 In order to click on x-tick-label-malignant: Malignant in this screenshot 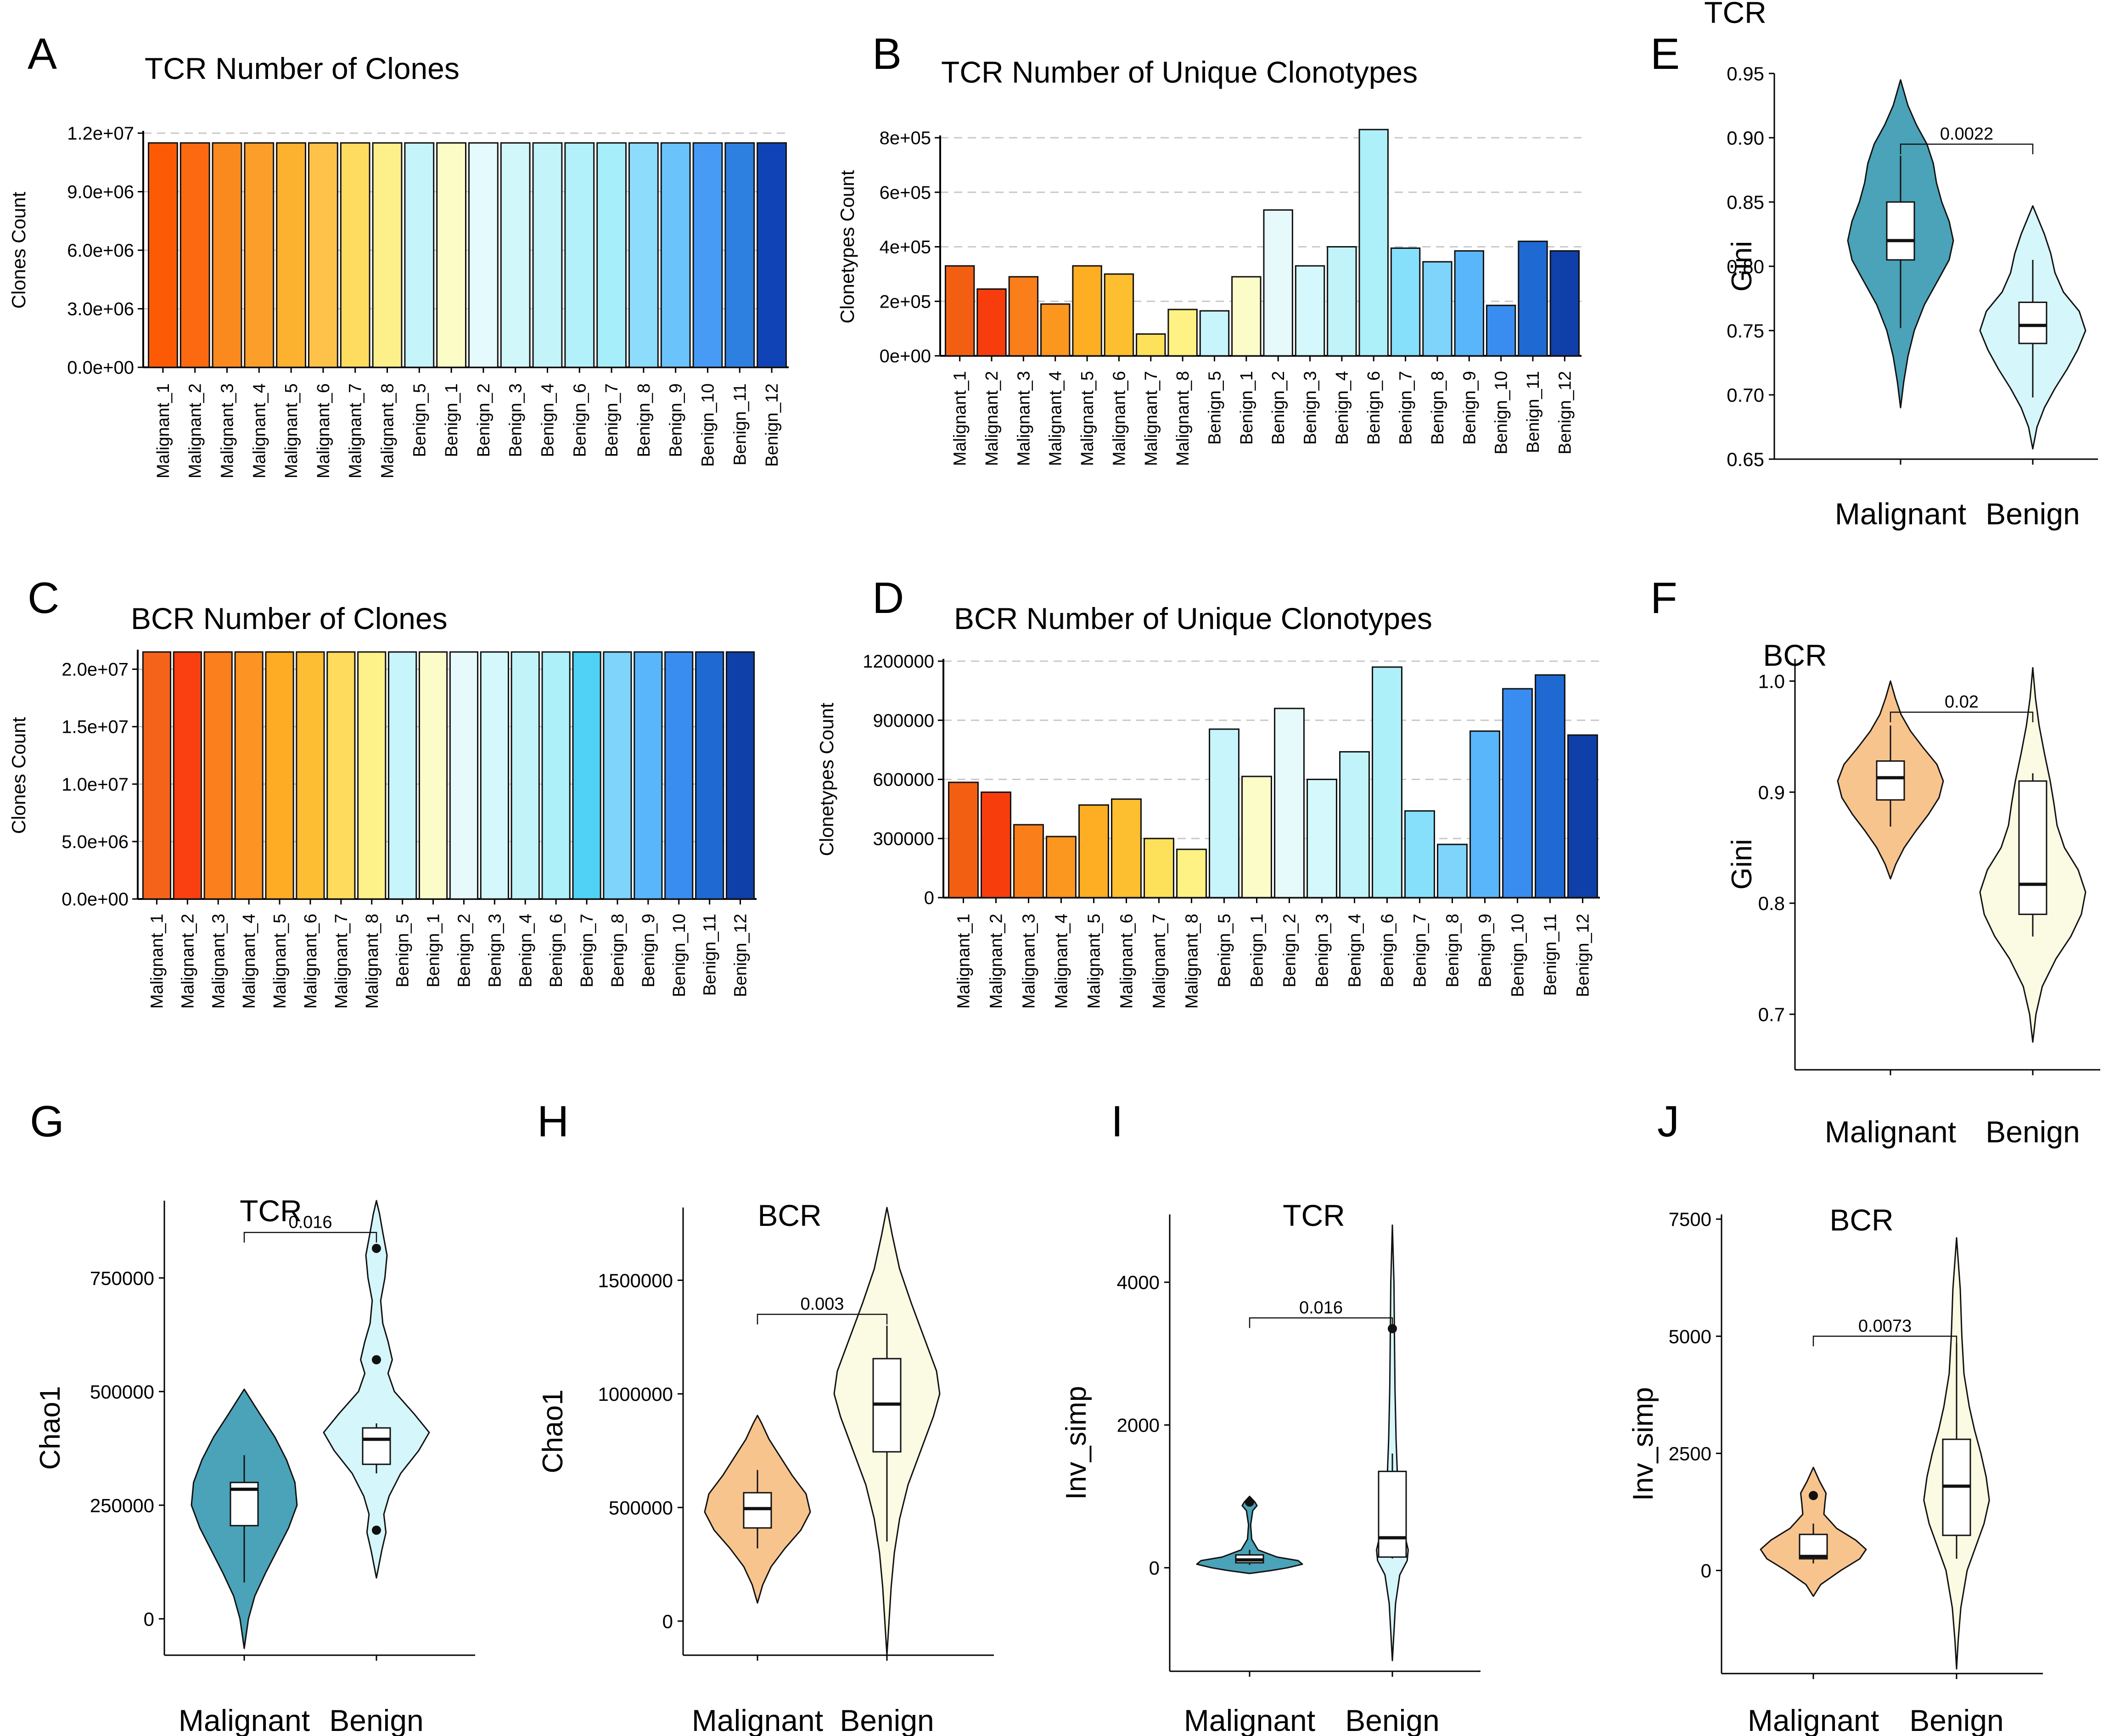, I will do `click(1900, 514)`.